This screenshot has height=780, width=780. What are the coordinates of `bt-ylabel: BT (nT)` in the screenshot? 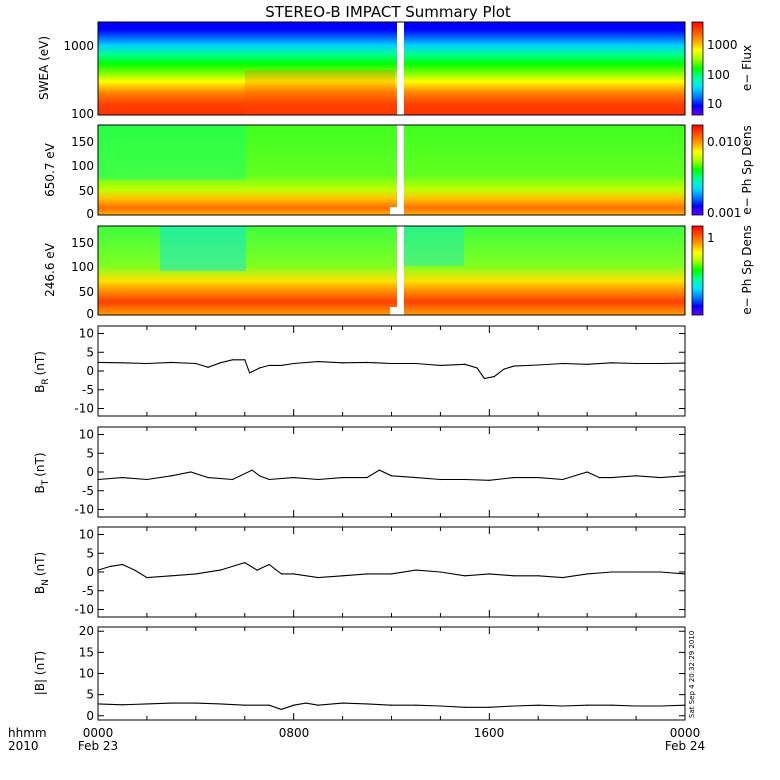 It's located at (42, 472).